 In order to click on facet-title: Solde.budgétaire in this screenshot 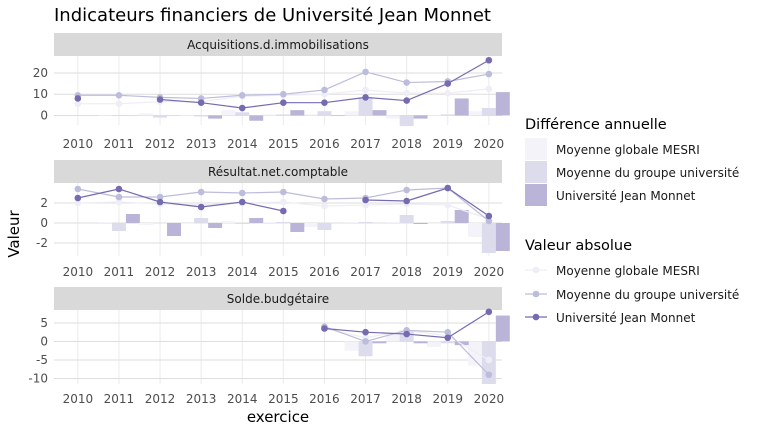, I will do `click(278, 299)`.